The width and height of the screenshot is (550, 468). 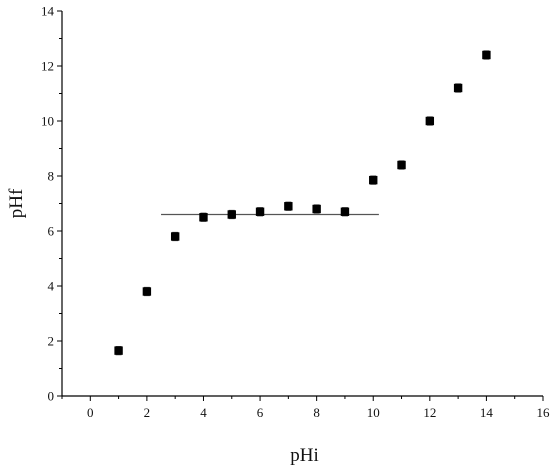 I want to click on x-tick-label: 16, so click(x=543, y=412).